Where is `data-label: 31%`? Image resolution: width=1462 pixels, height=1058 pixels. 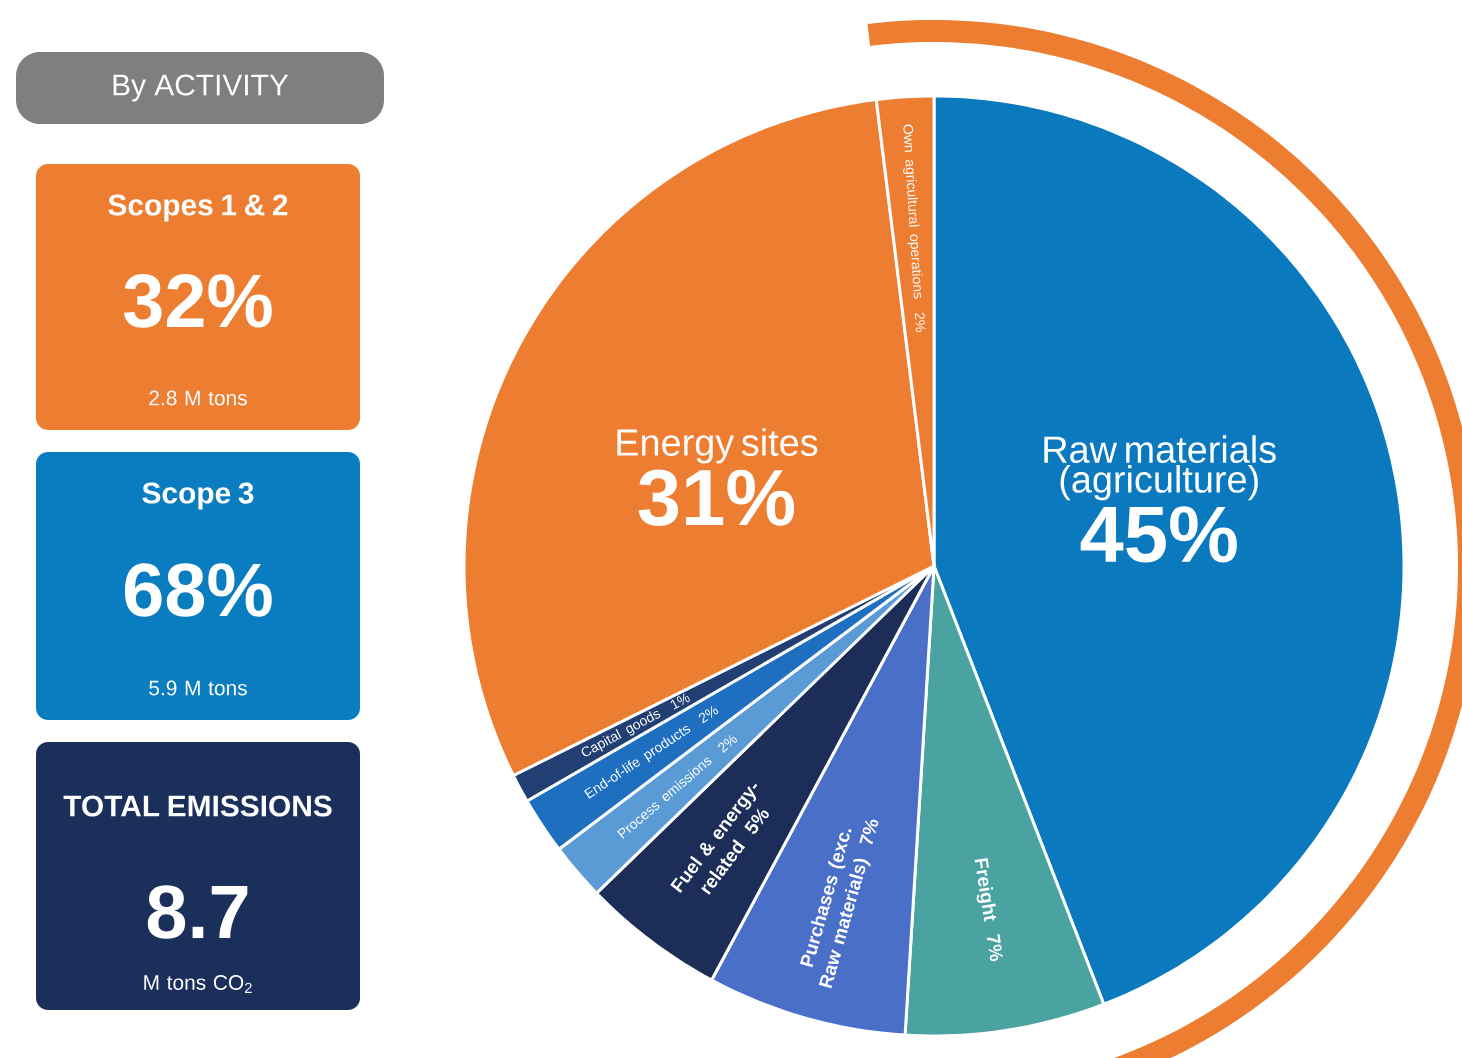
data-label: 31% is located at coordinates (716, 497).